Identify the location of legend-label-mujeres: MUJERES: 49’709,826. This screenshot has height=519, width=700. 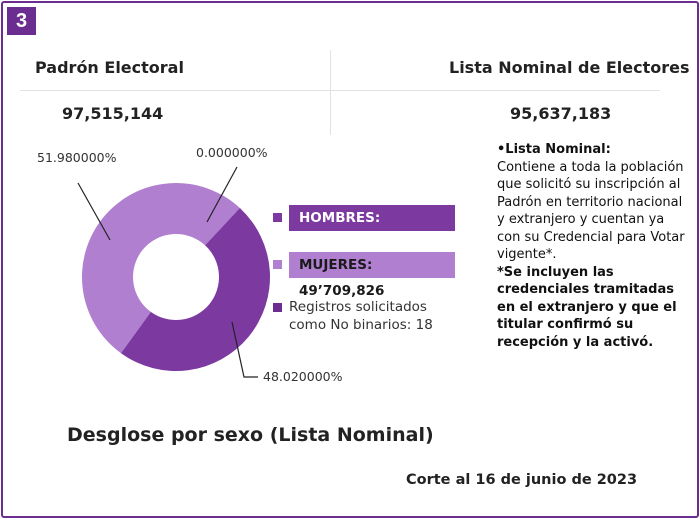
(372, 275).